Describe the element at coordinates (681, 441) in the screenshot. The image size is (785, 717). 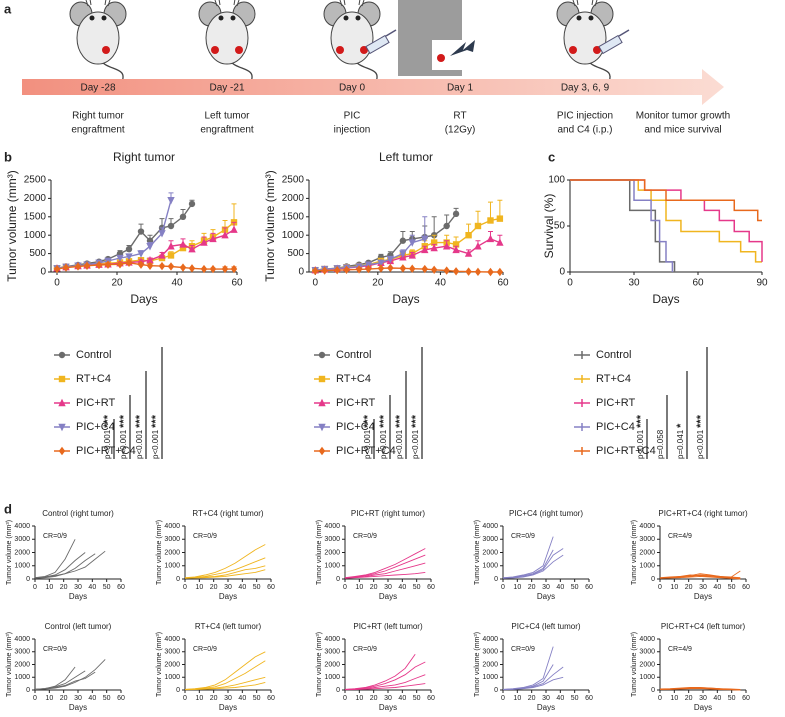
I see `significance-label: p=0.041*` at that location.